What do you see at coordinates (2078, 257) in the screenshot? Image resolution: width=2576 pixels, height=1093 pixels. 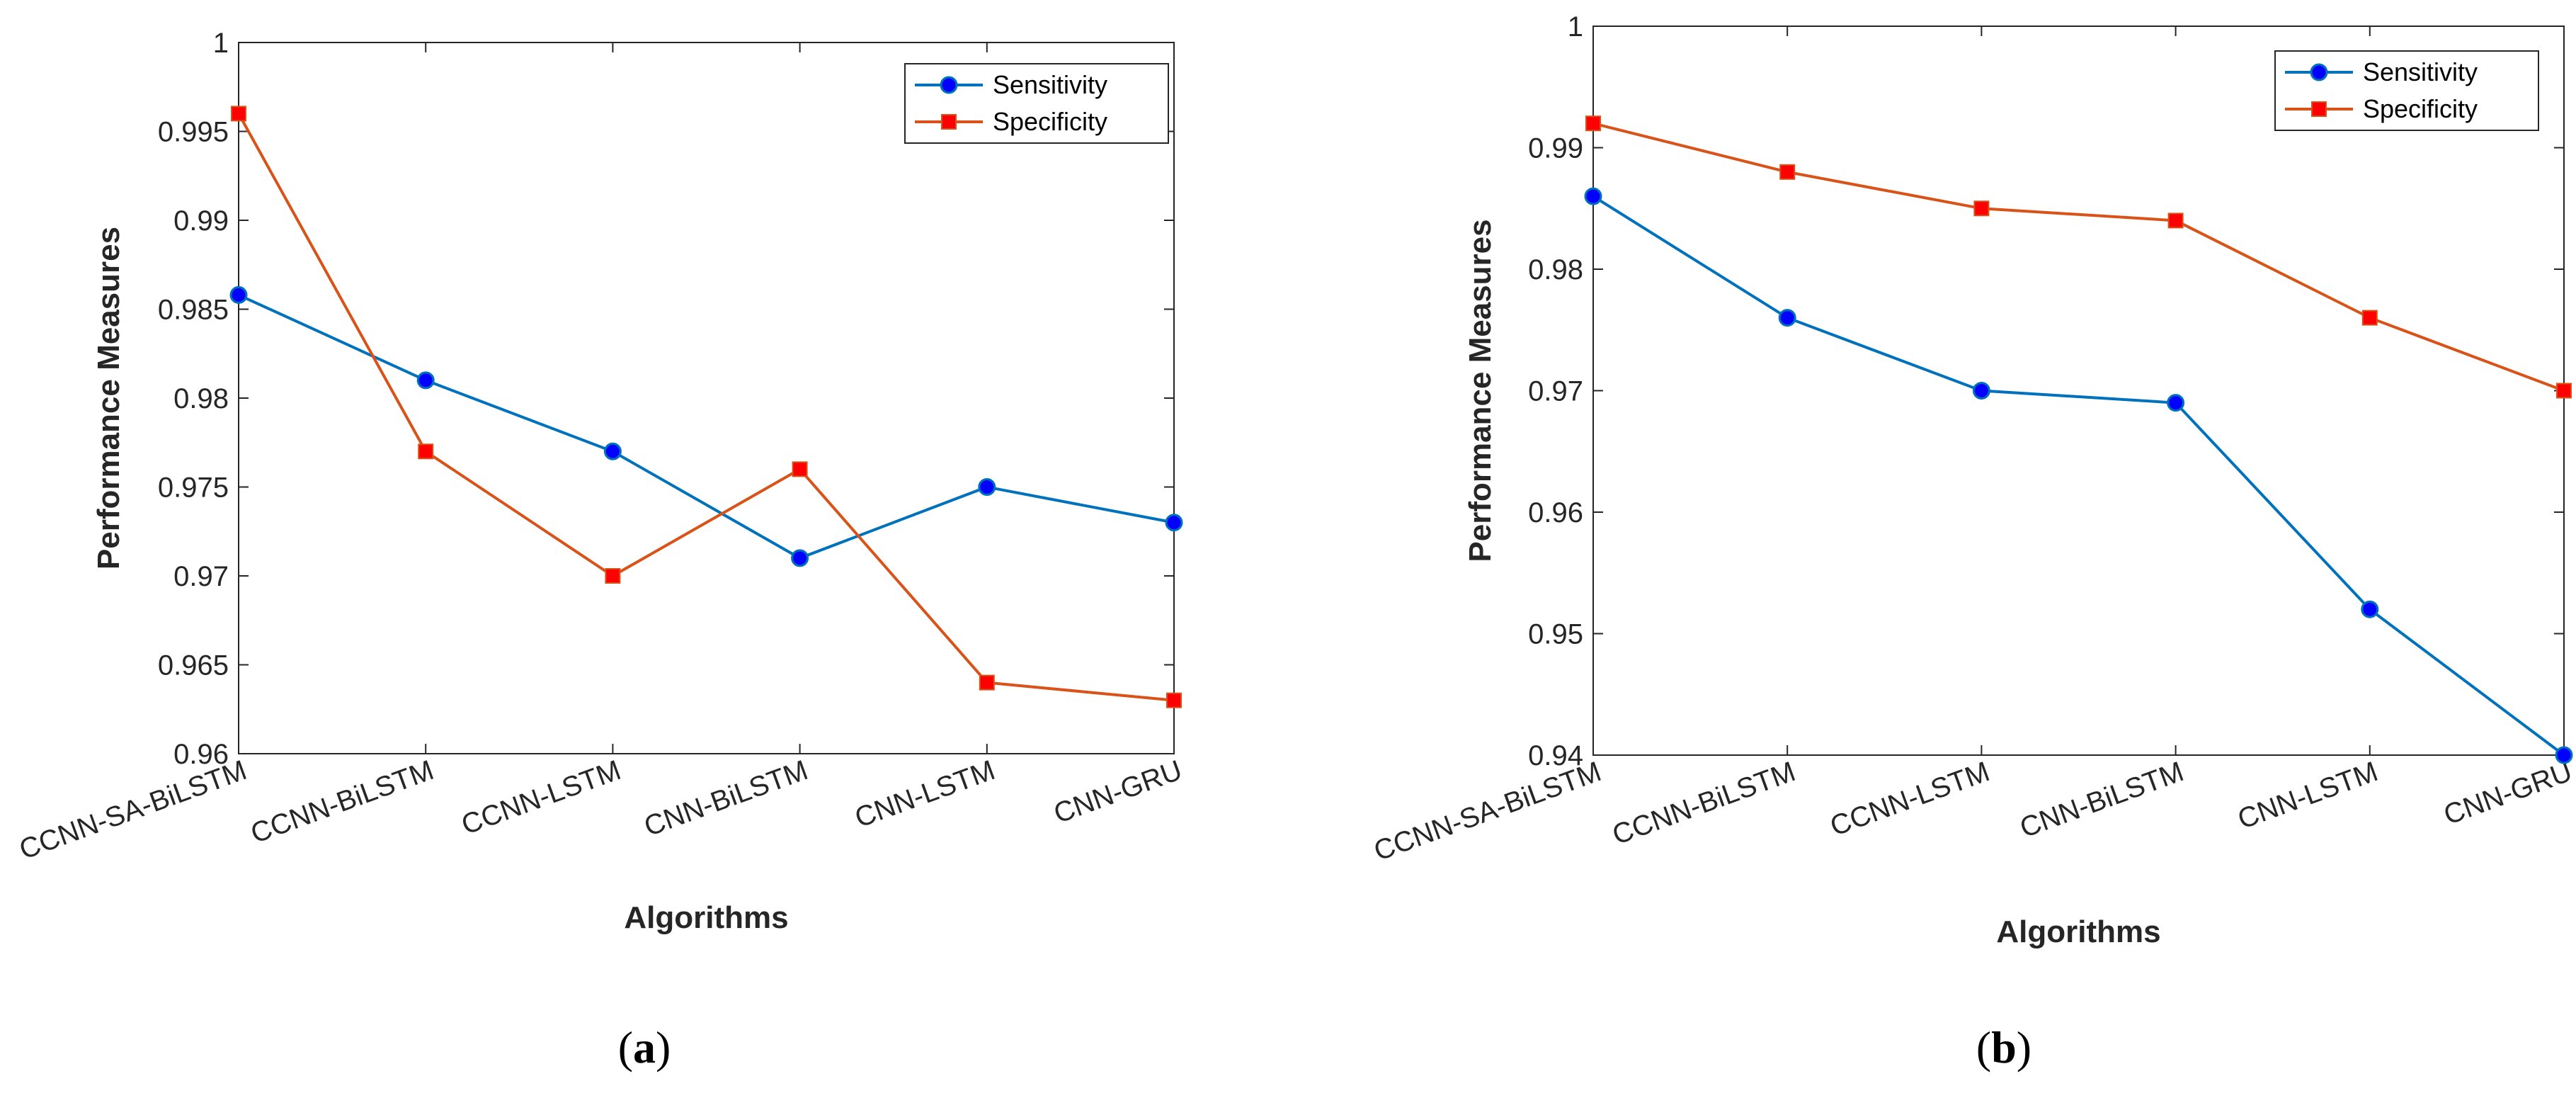 I see `series-line-specificity` at bounding box center [2078, 257].